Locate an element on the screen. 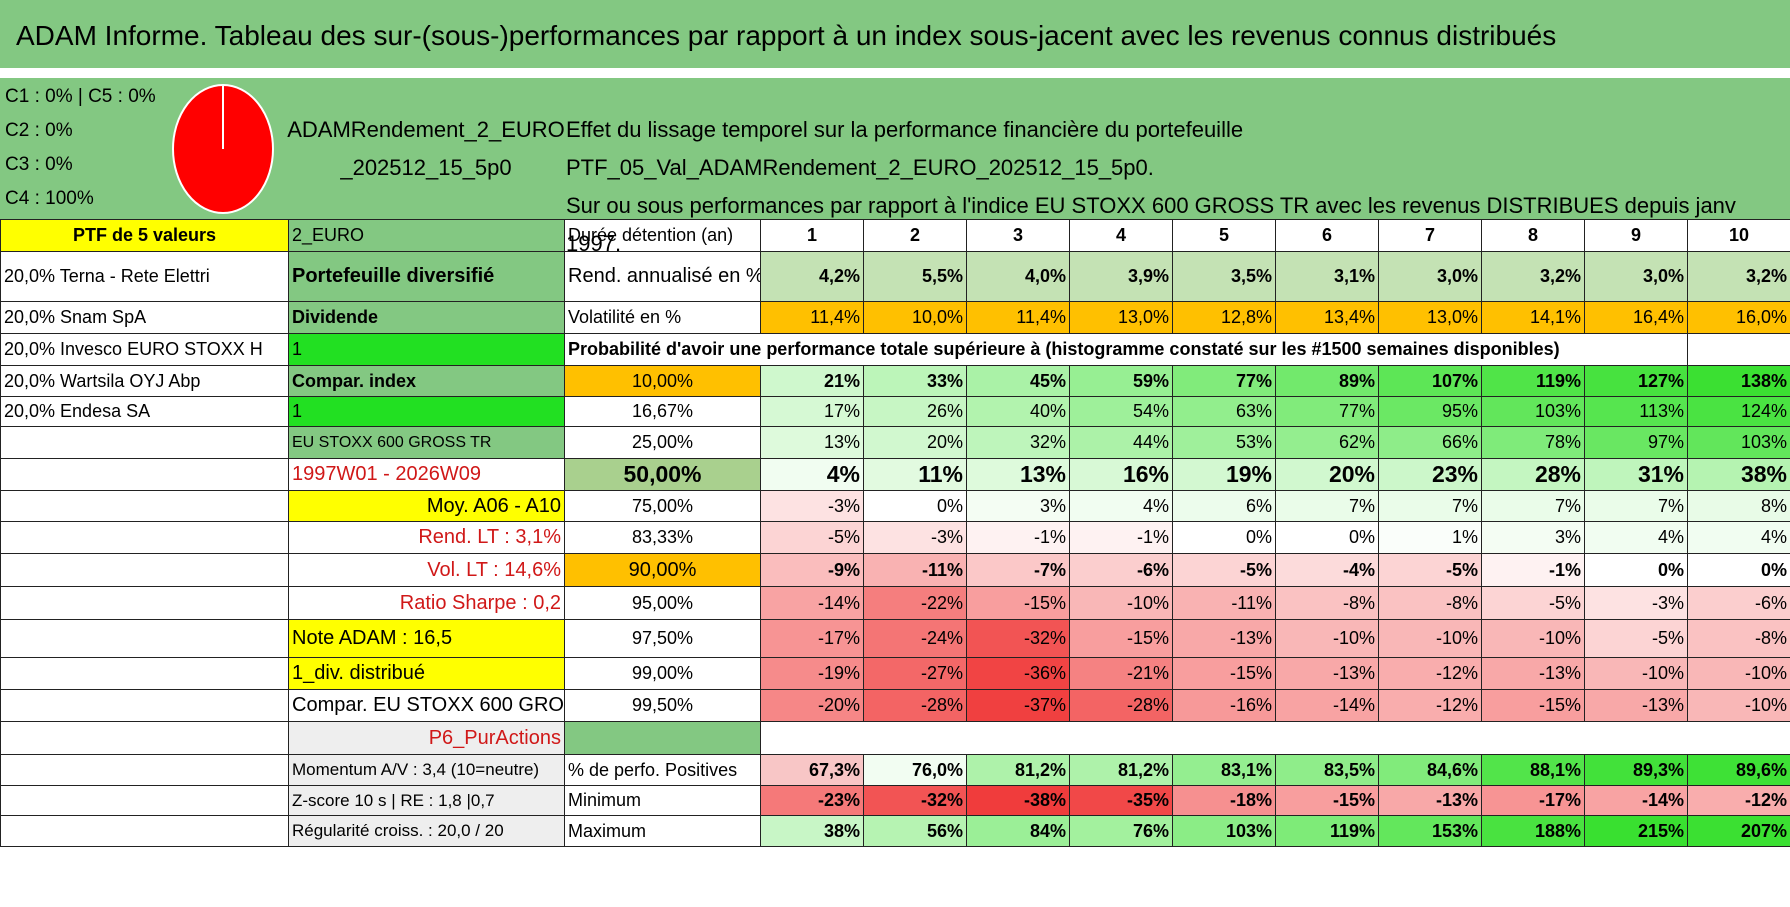 The image size is (1790, 907). quantile-cell: -12% is located at coordinates (1430, 673).